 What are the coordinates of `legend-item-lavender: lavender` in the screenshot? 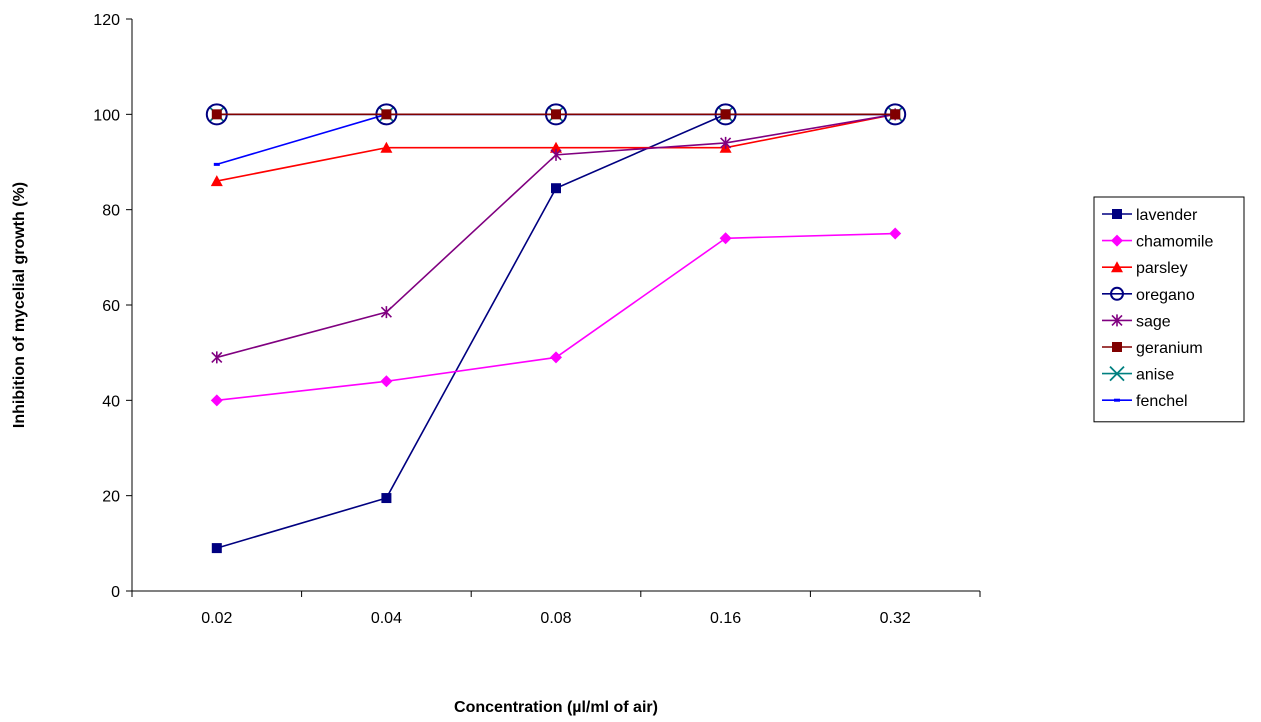 It's located at (1150, 215).